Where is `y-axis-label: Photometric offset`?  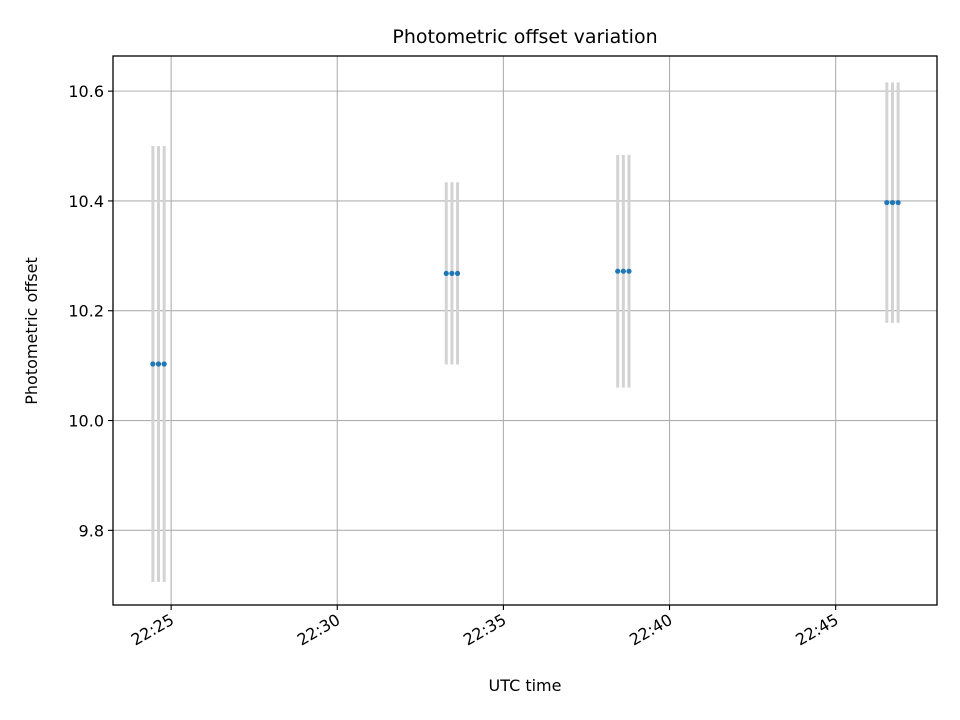 y-axis-label: Photometric offset is located at coordinates (31, 331).